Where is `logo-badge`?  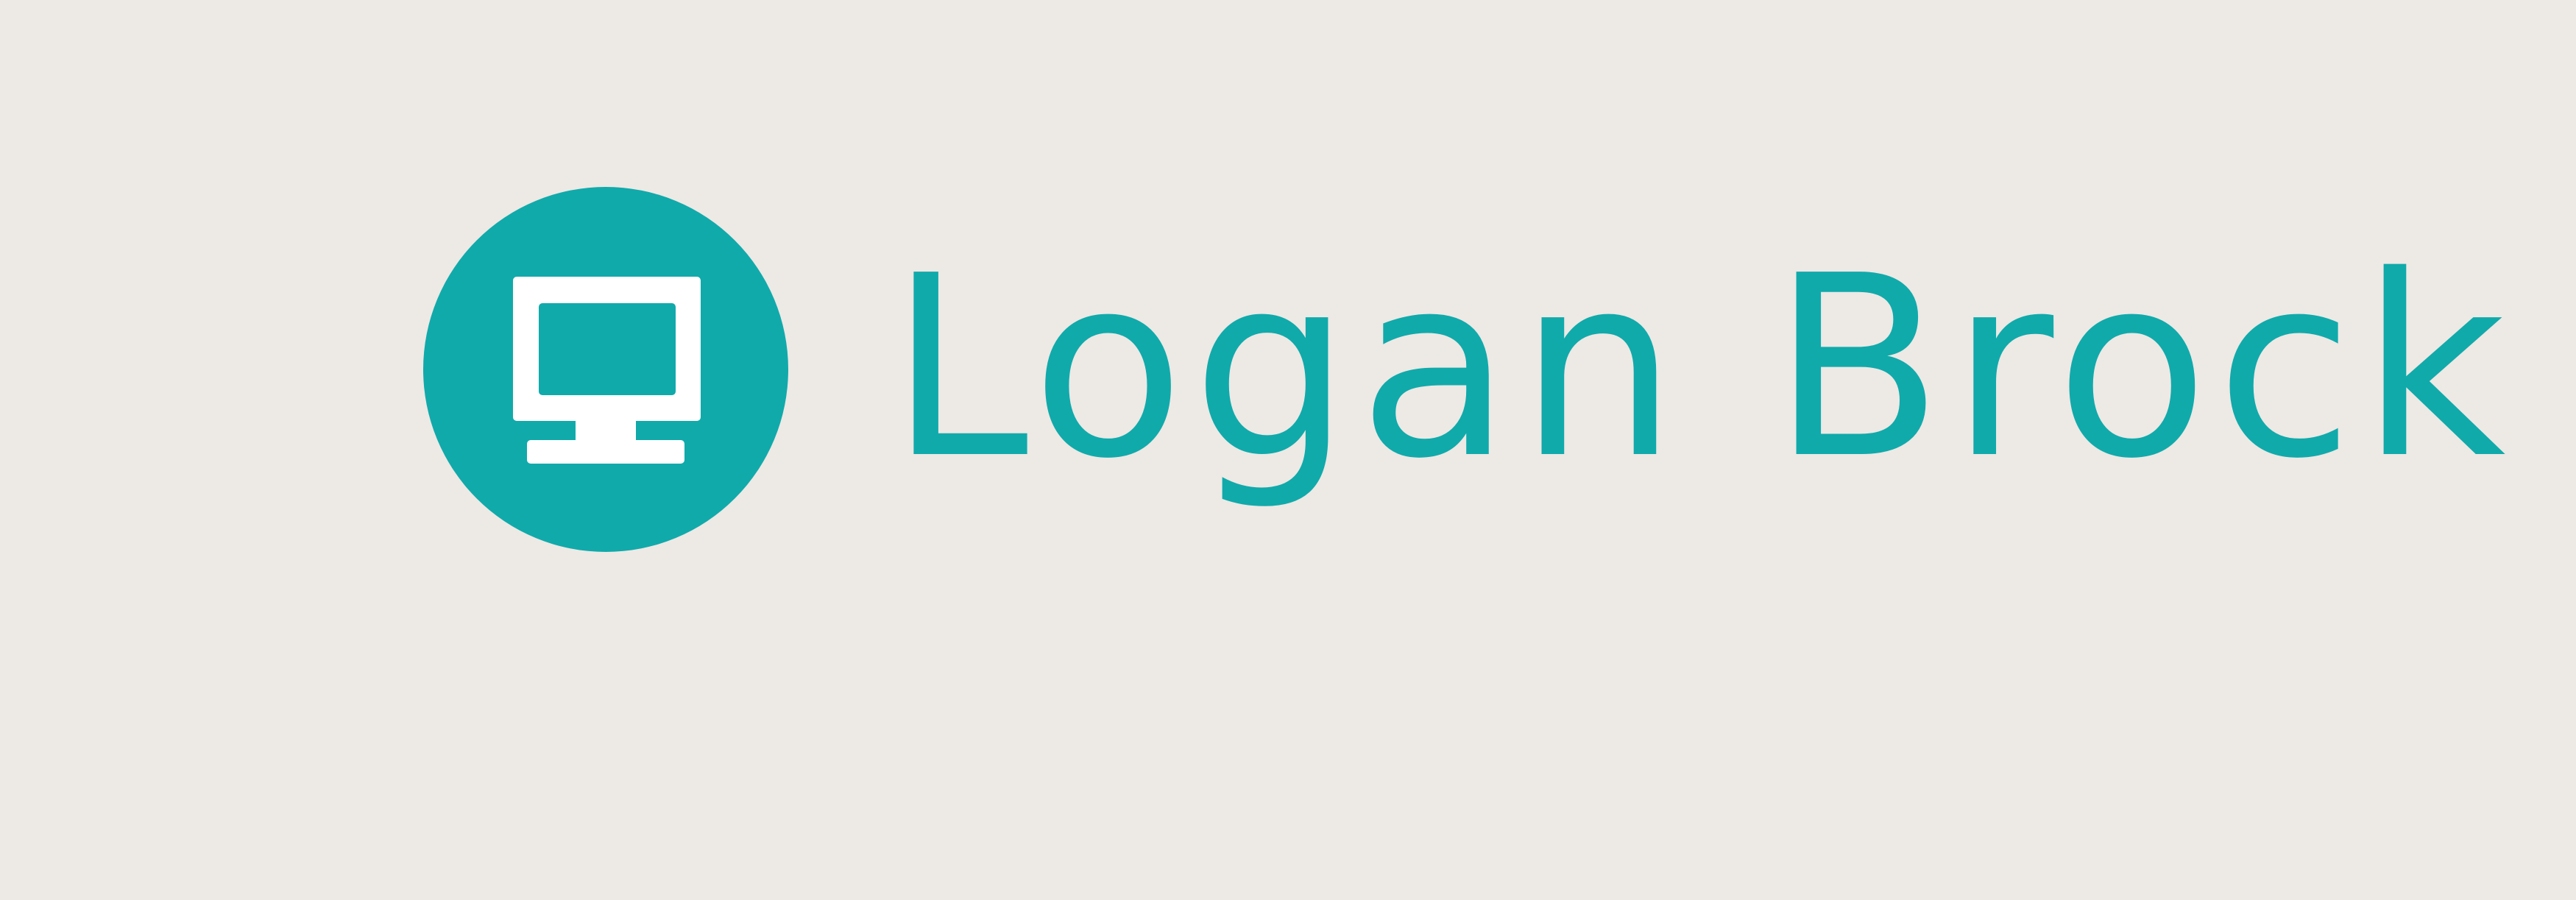
logo-badge is located at coordinates (605, 369).